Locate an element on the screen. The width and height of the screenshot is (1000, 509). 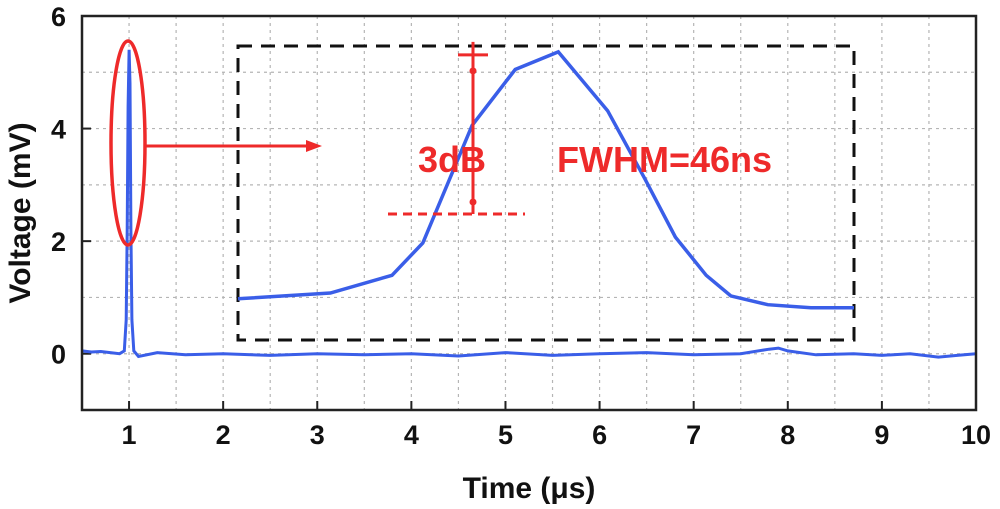
y-tick-label: 2 is located at coordinates (58, 242).